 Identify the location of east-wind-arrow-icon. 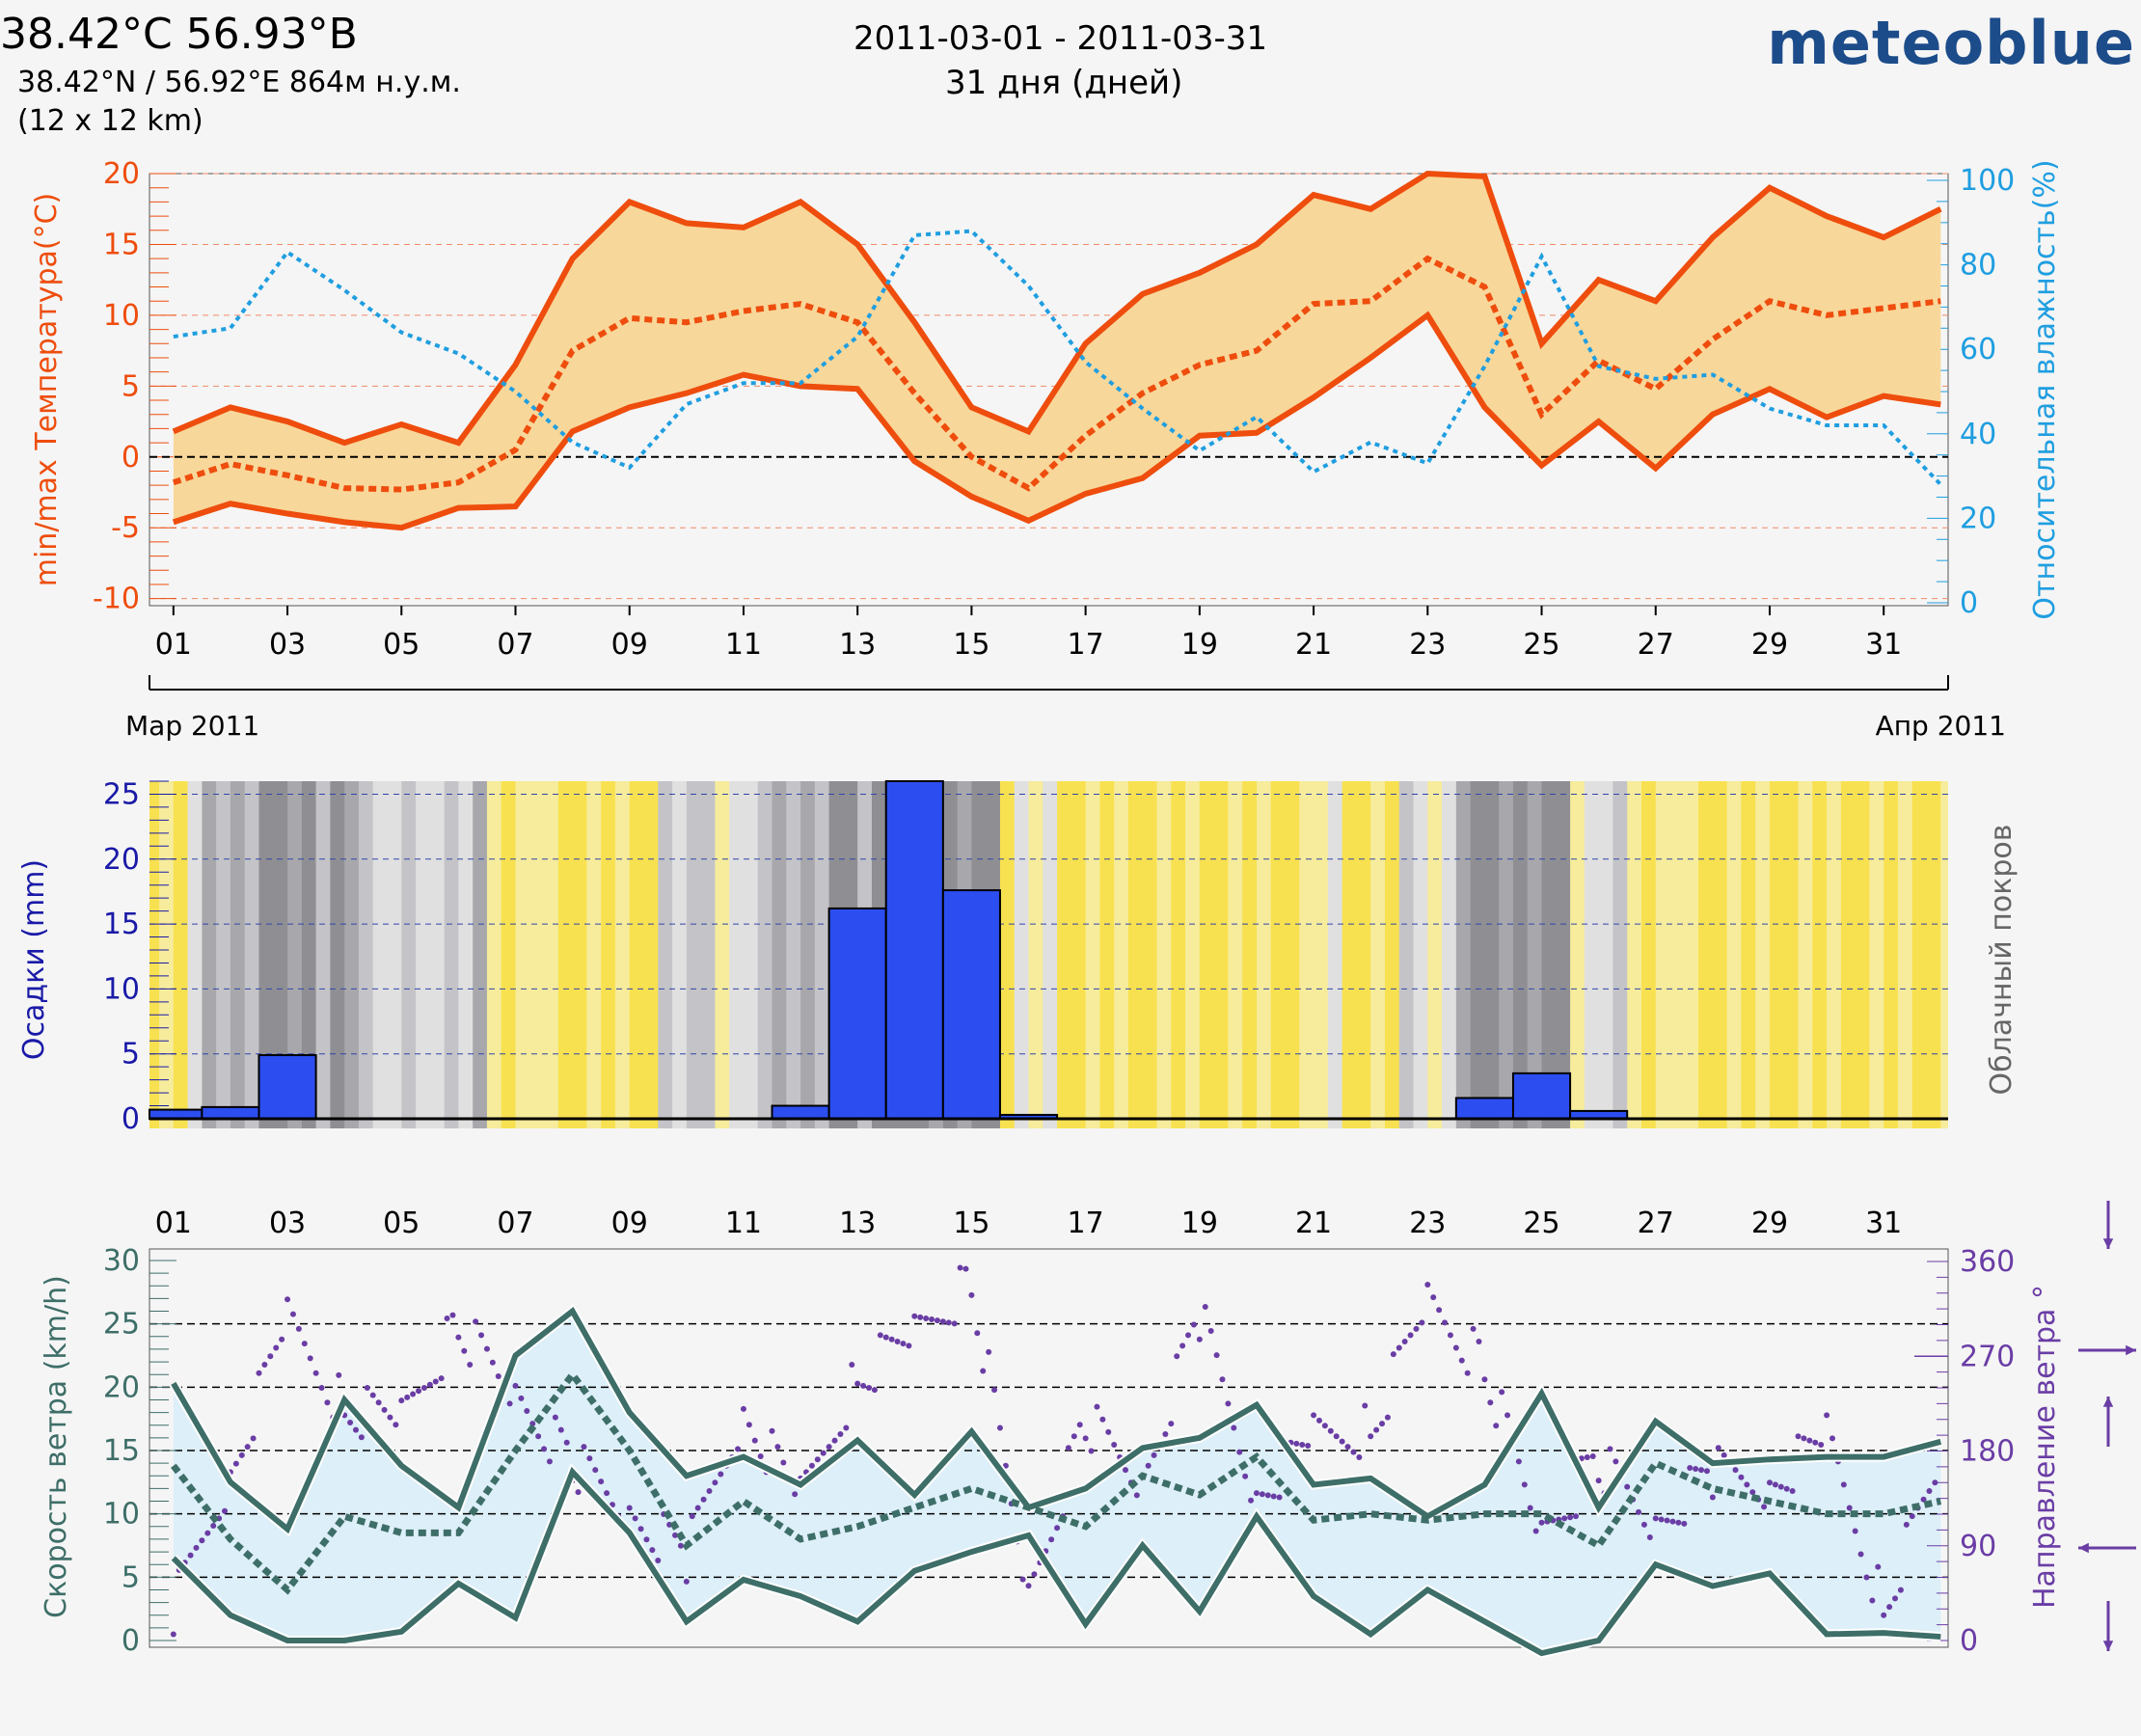
(2084, 1548).